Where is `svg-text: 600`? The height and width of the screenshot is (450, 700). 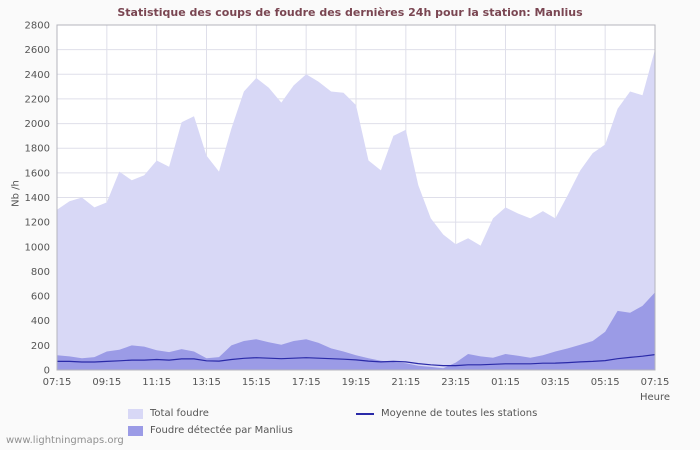
svg-text: 600 is located at coordinates (40, 297).